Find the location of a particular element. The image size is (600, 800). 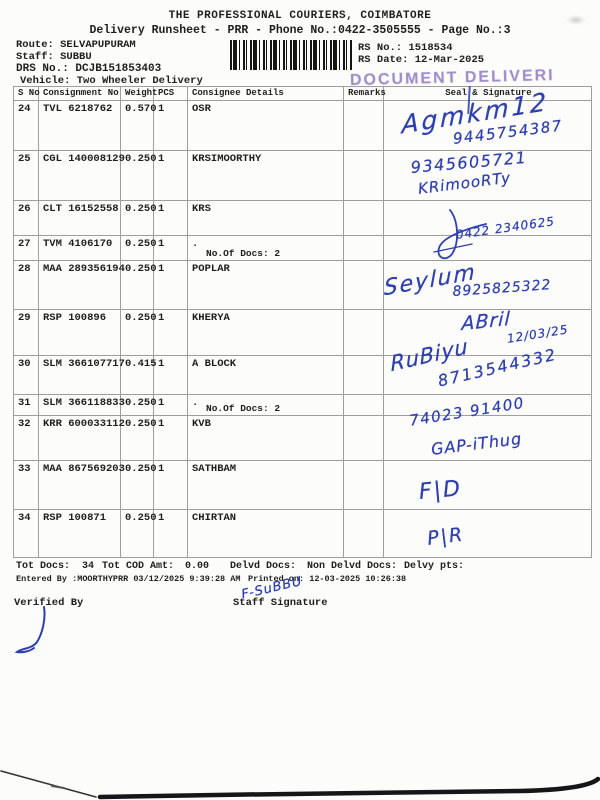

cell-weight: 0.415 is located at coordinates (138, 375).